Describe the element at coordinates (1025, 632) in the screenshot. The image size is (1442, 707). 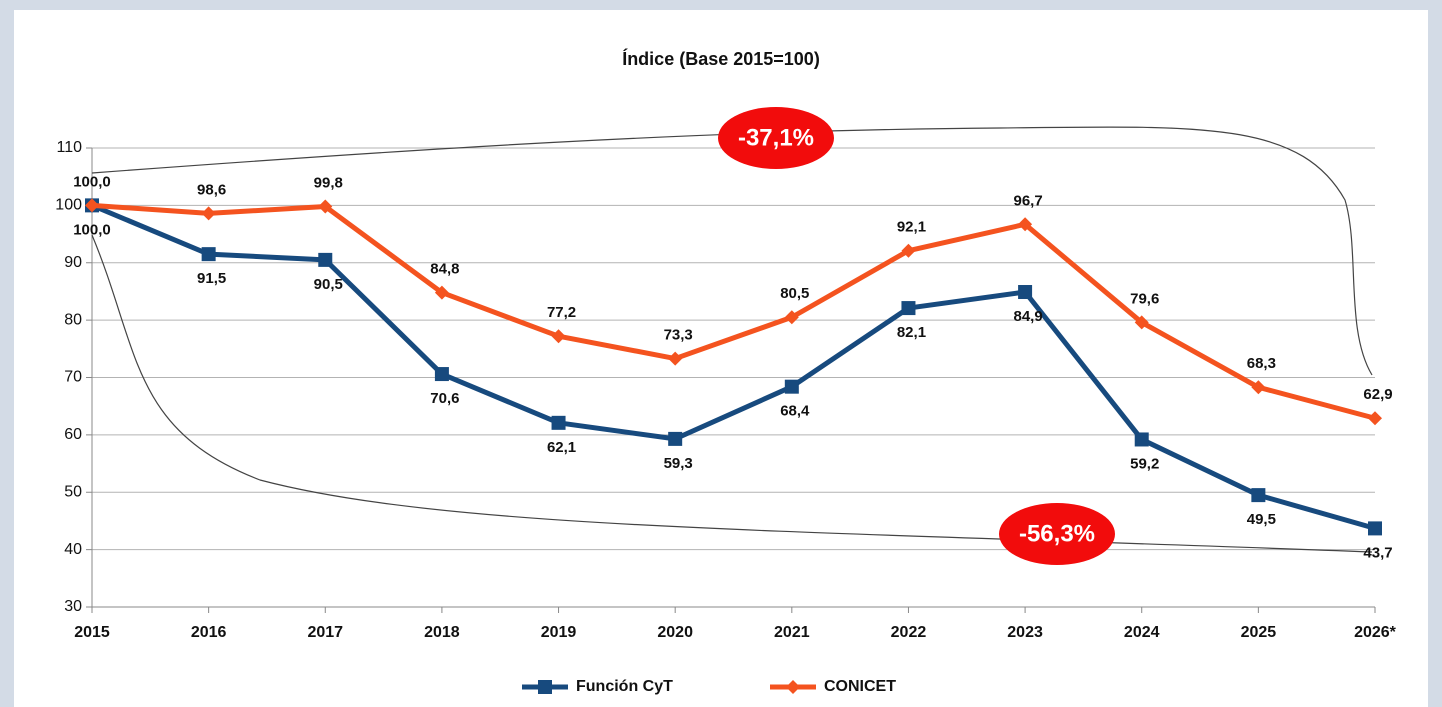
I see `x-tick-label: 2023` at that location.